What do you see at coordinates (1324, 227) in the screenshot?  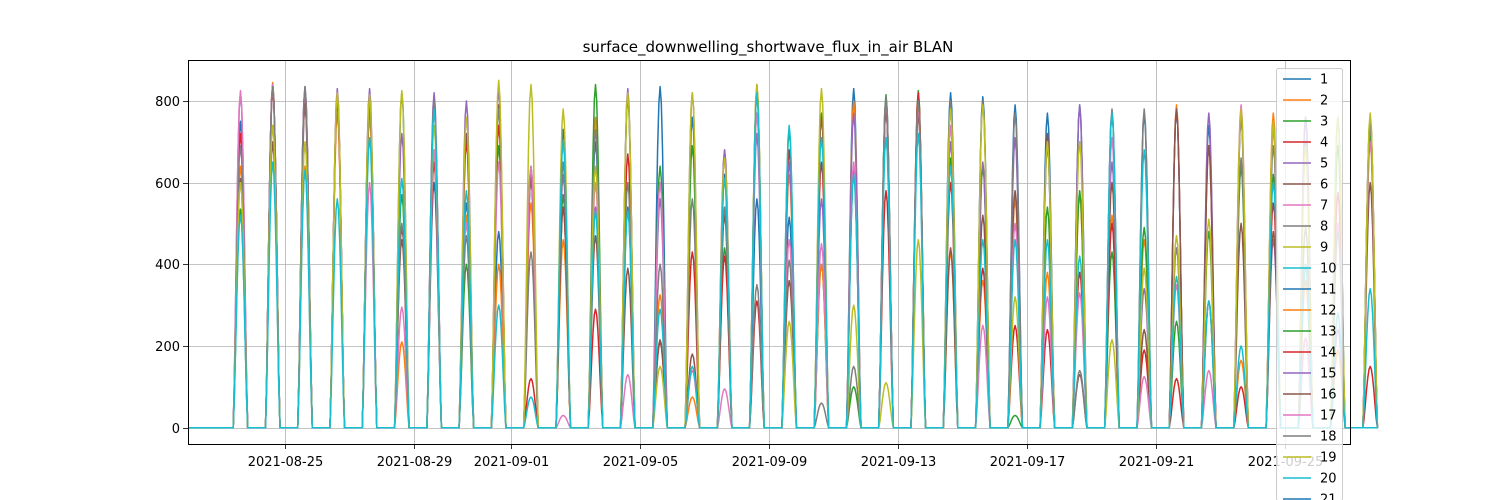 I see `legend-label-8: 8` at bounding box center [1324, 227].